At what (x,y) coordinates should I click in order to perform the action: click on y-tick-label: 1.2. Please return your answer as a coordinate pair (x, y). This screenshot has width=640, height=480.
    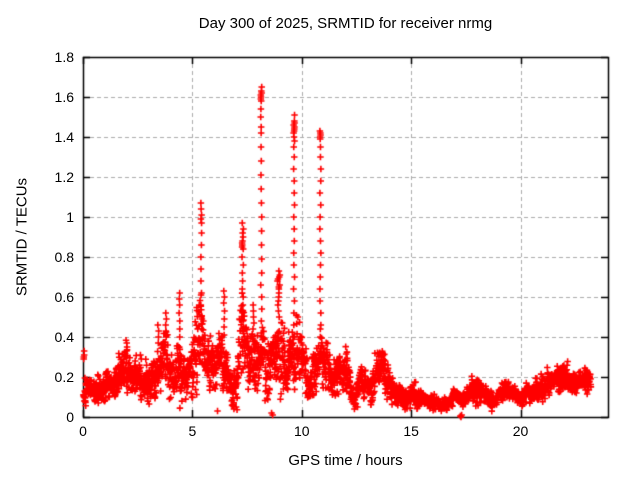
    Looking at the image, I should click on (64, 177).